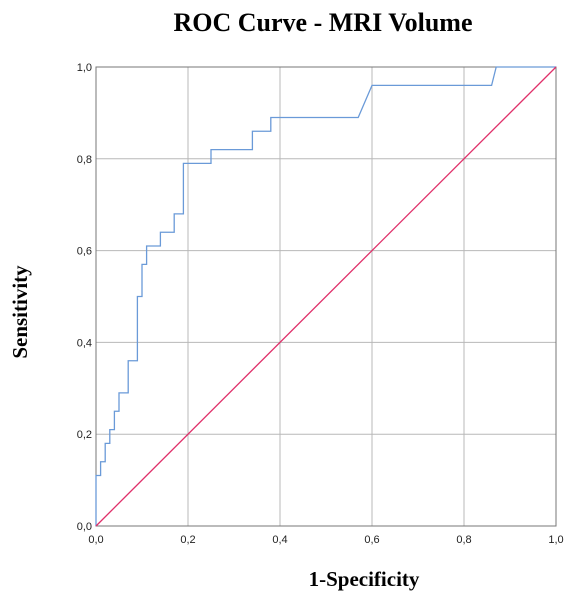 The width and height of the screenshot is (574, 598). What do you see at coordinates (371, 540) in the screenshot?
I see `x-tick-label: 0,6` at bounding box center [371, 540].